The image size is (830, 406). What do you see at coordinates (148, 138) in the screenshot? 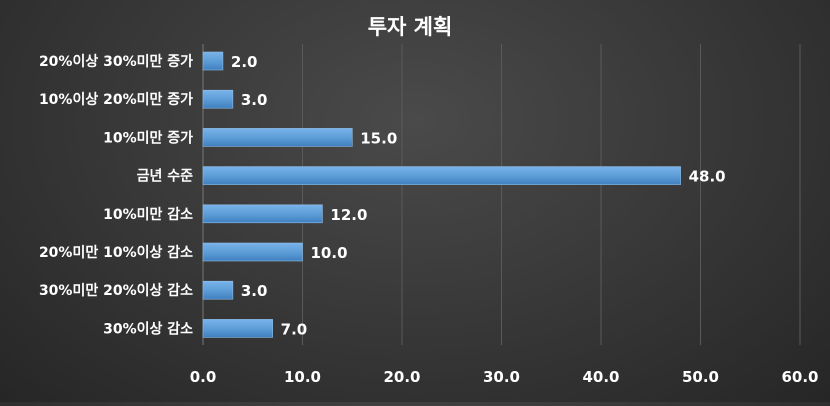
I see `category-label: 10%미만 증가` at bounding box center [148, 138].